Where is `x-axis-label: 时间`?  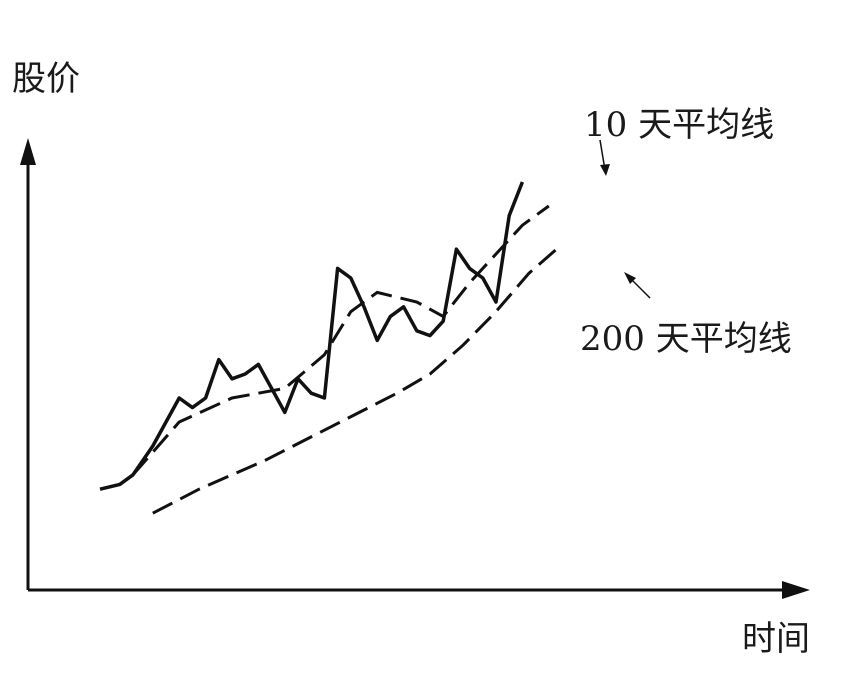
x-axis-label: 时间 is located at coordinates (776, 639).